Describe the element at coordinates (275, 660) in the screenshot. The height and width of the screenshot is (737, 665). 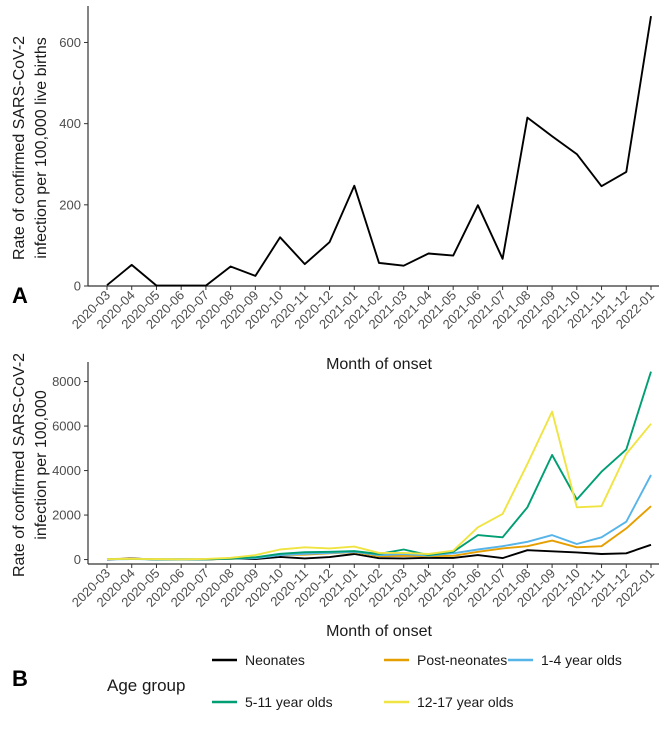
I see `legend-label-neonates: Neonates` at that location.